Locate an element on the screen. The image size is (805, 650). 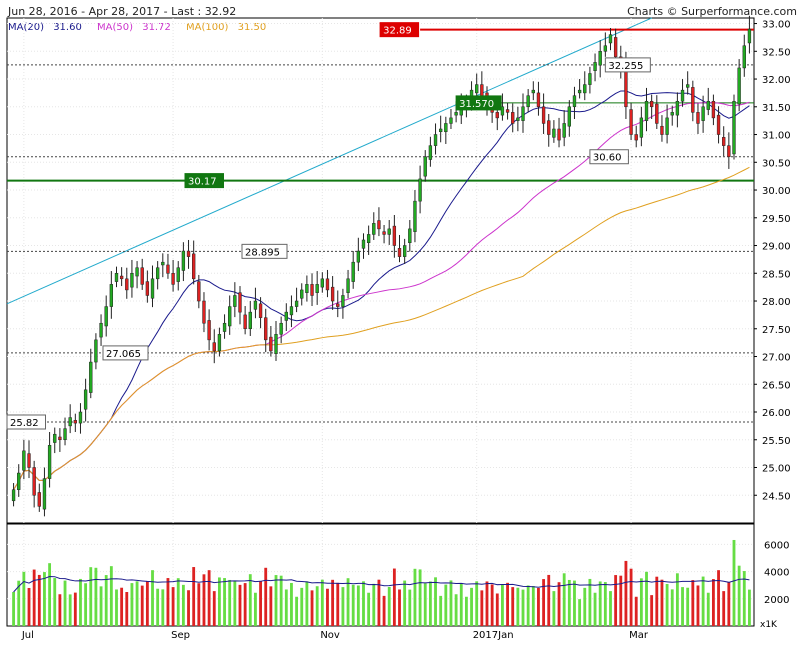
price-tick-label: 24.50 is located at coordinates (776, 496).